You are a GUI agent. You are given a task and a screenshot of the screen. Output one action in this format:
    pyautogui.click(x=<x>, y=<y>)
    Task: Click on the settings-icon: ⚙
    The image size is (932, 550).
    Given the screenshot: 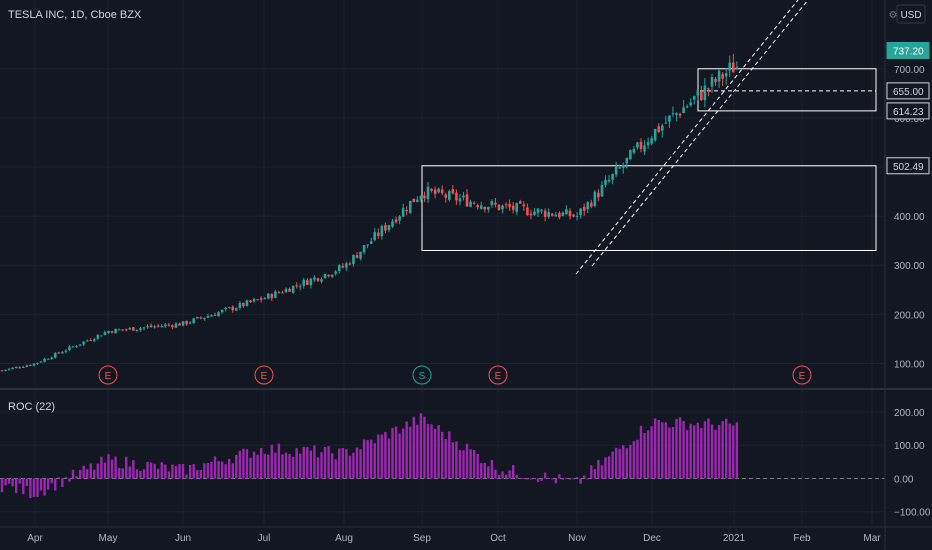 What is the action you would take?
    pyautogui.click(x=893, y=15)
    